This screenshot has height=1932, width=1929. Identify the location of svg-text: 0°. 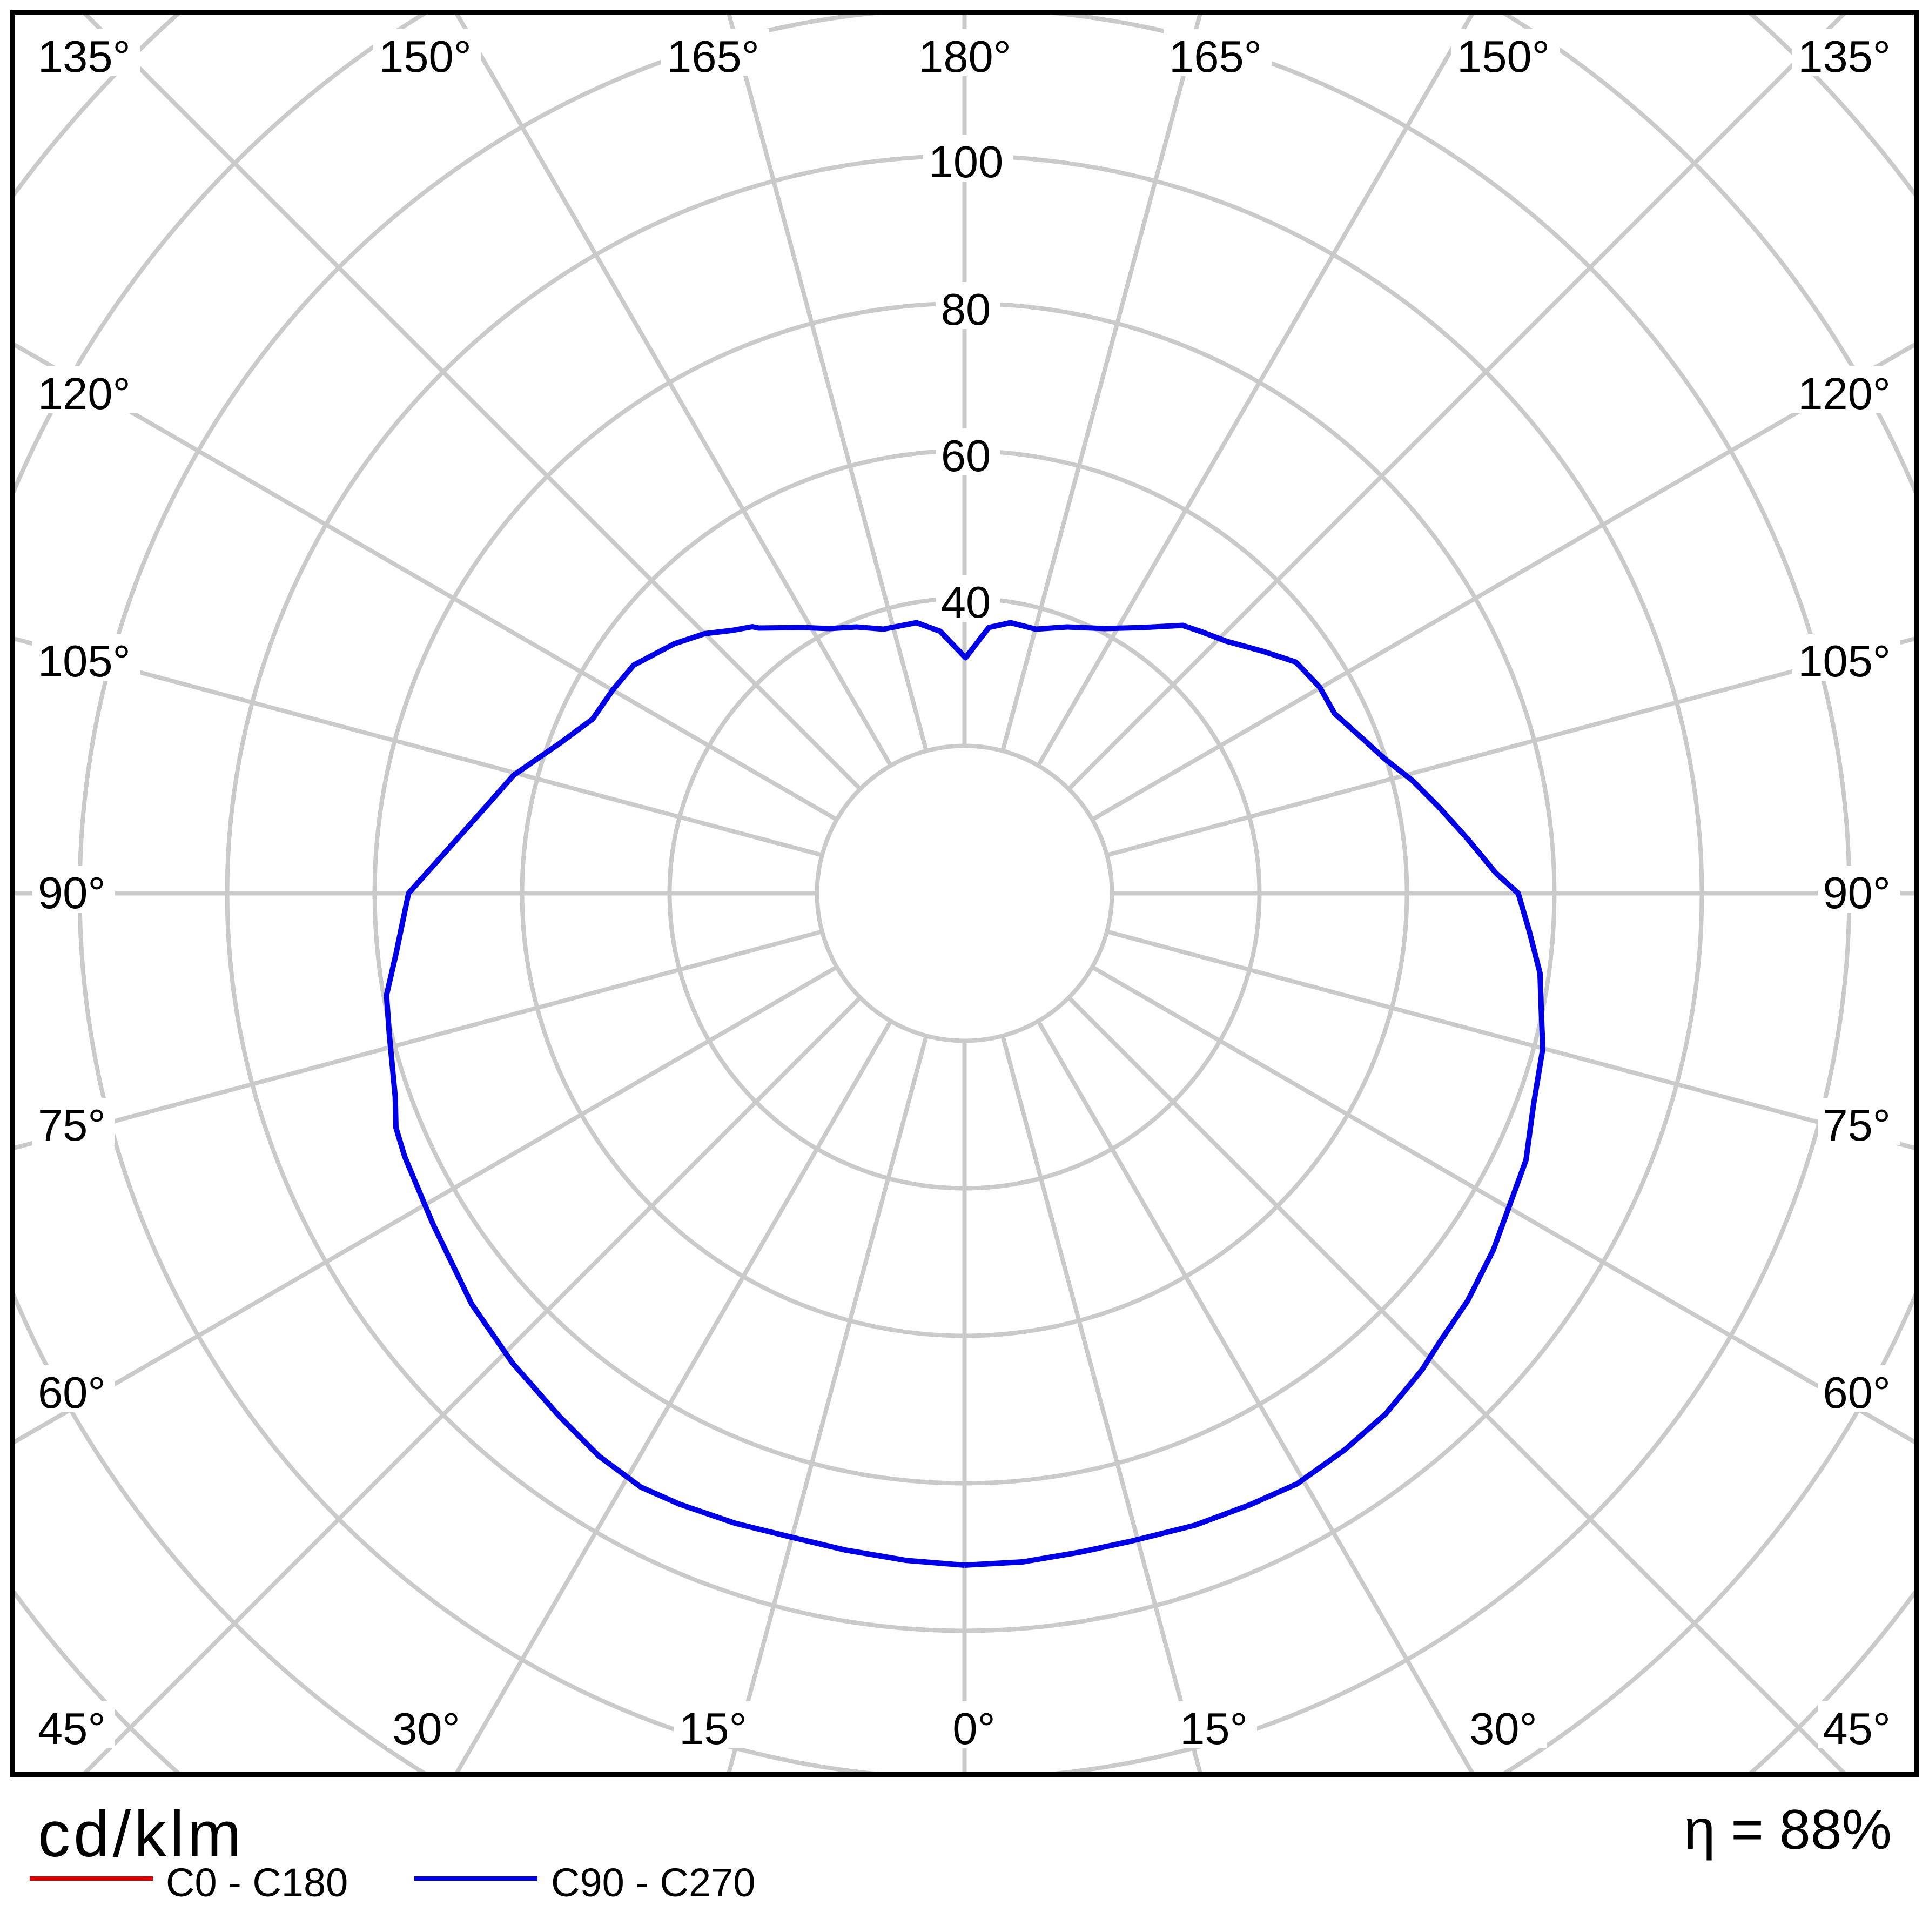
(974, 1729).